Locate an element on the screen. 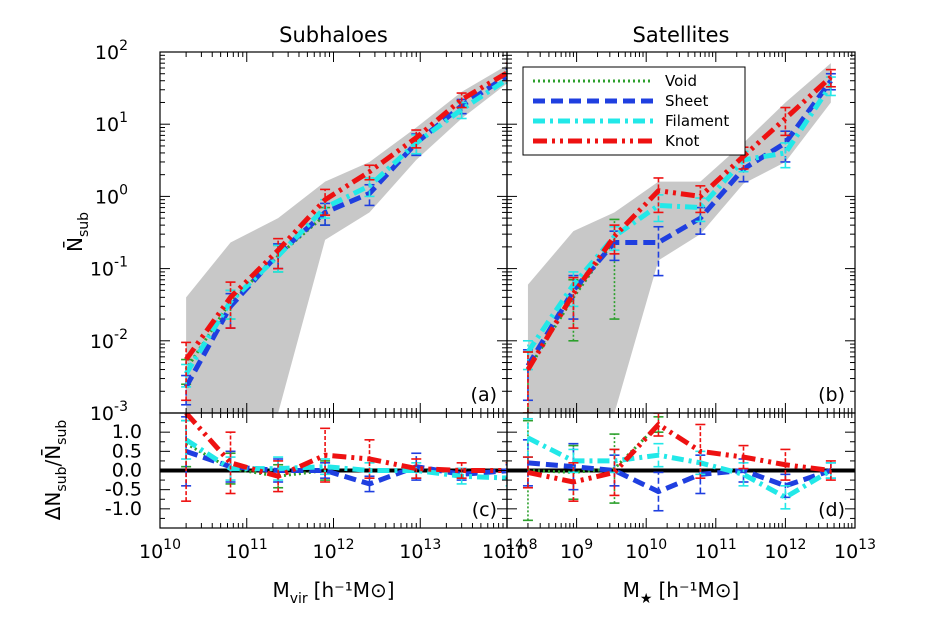  x-tick-label-a: 1010 is located at coordinates (160, 550).